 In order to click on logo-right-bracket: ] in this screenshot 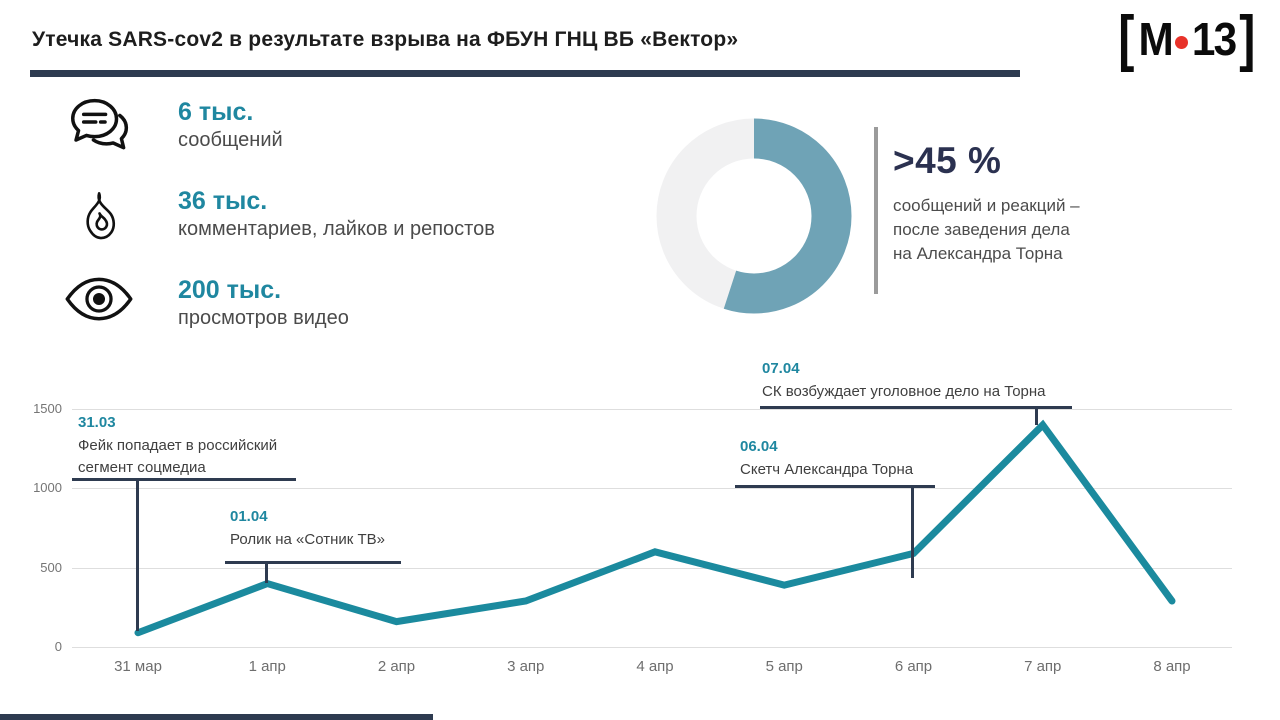, I will do `click(1247, 38)`.